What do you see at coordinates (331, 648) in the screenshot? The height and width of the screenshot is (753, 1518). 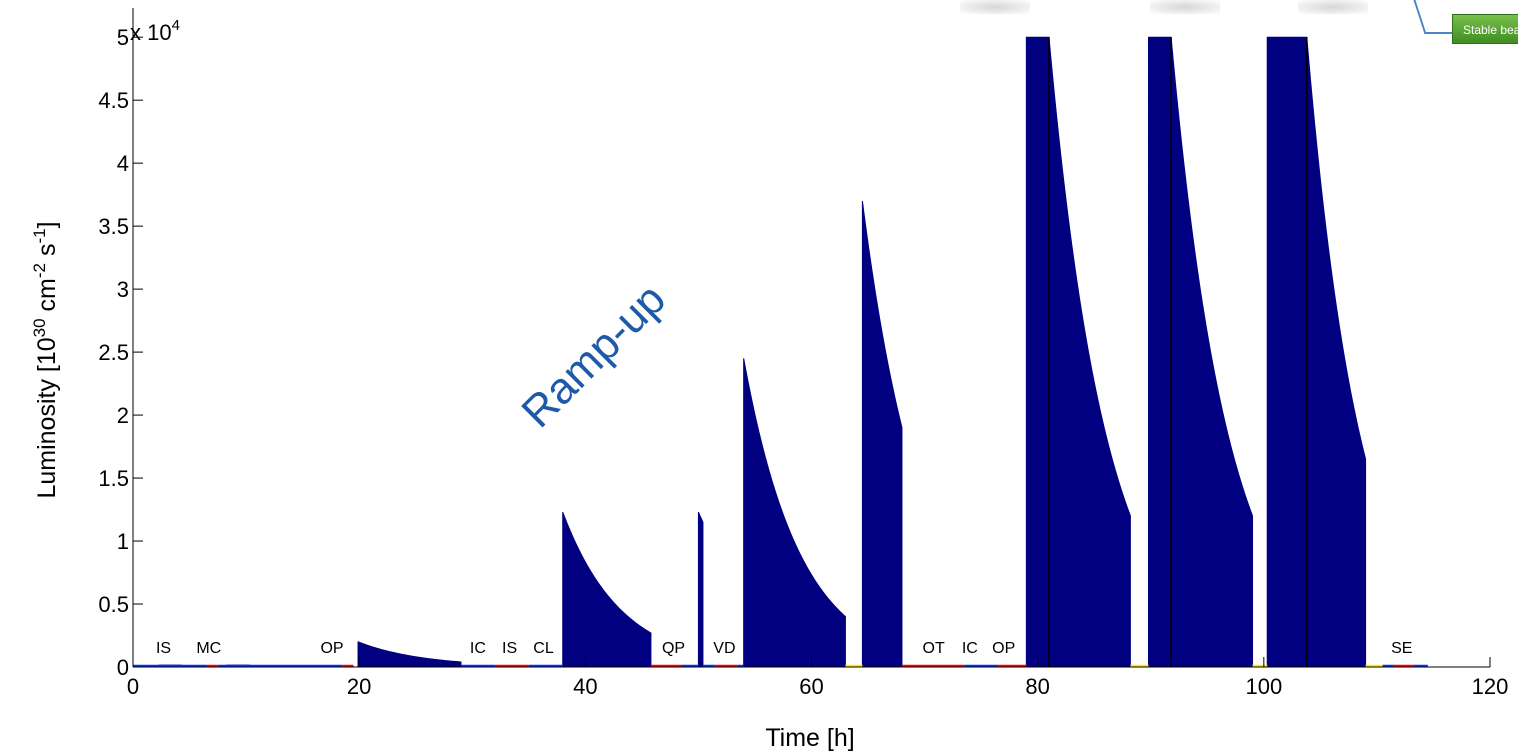 I see `event-label-op-2: OP` at bounding box center [331, 648].